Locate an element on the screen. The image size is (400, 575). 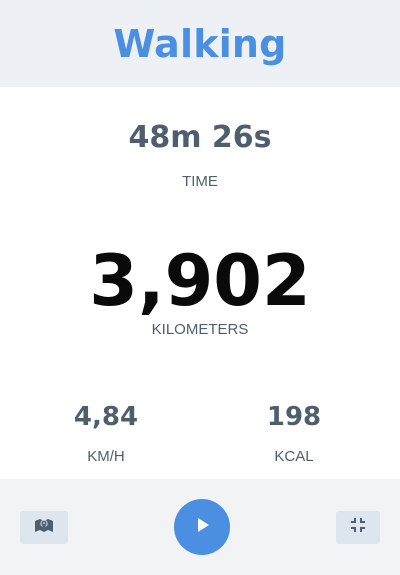
play-icon is located at coordinates (202, 527).